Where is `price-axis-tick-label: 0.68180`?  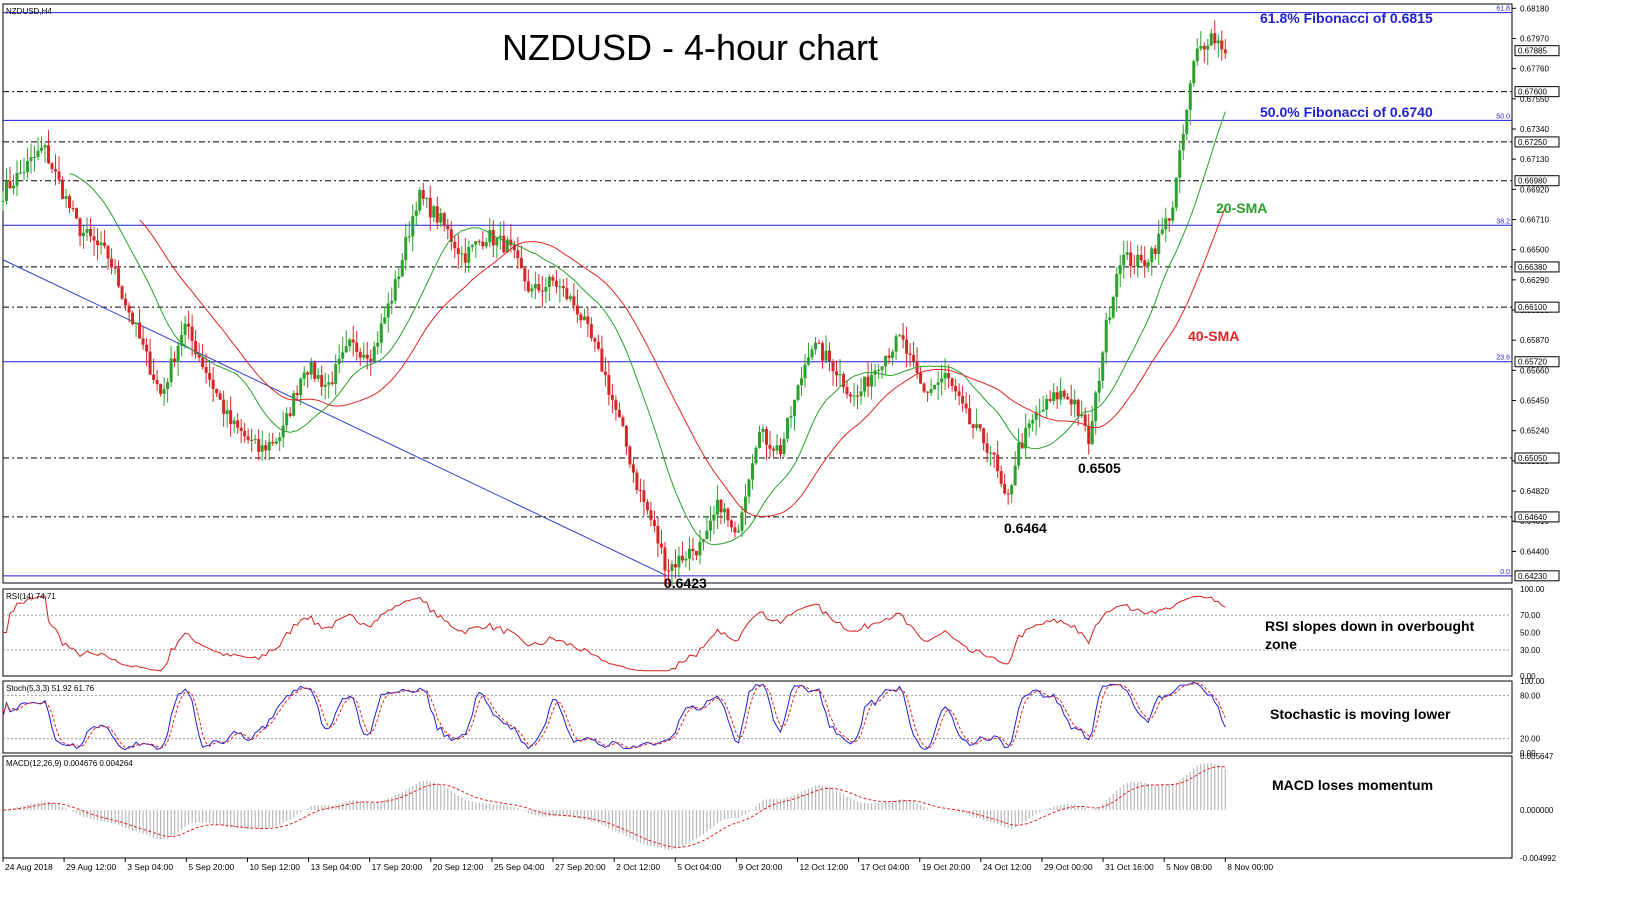 price-axis-tick-label: 0.68180 is located at coordinates (1534, 8).